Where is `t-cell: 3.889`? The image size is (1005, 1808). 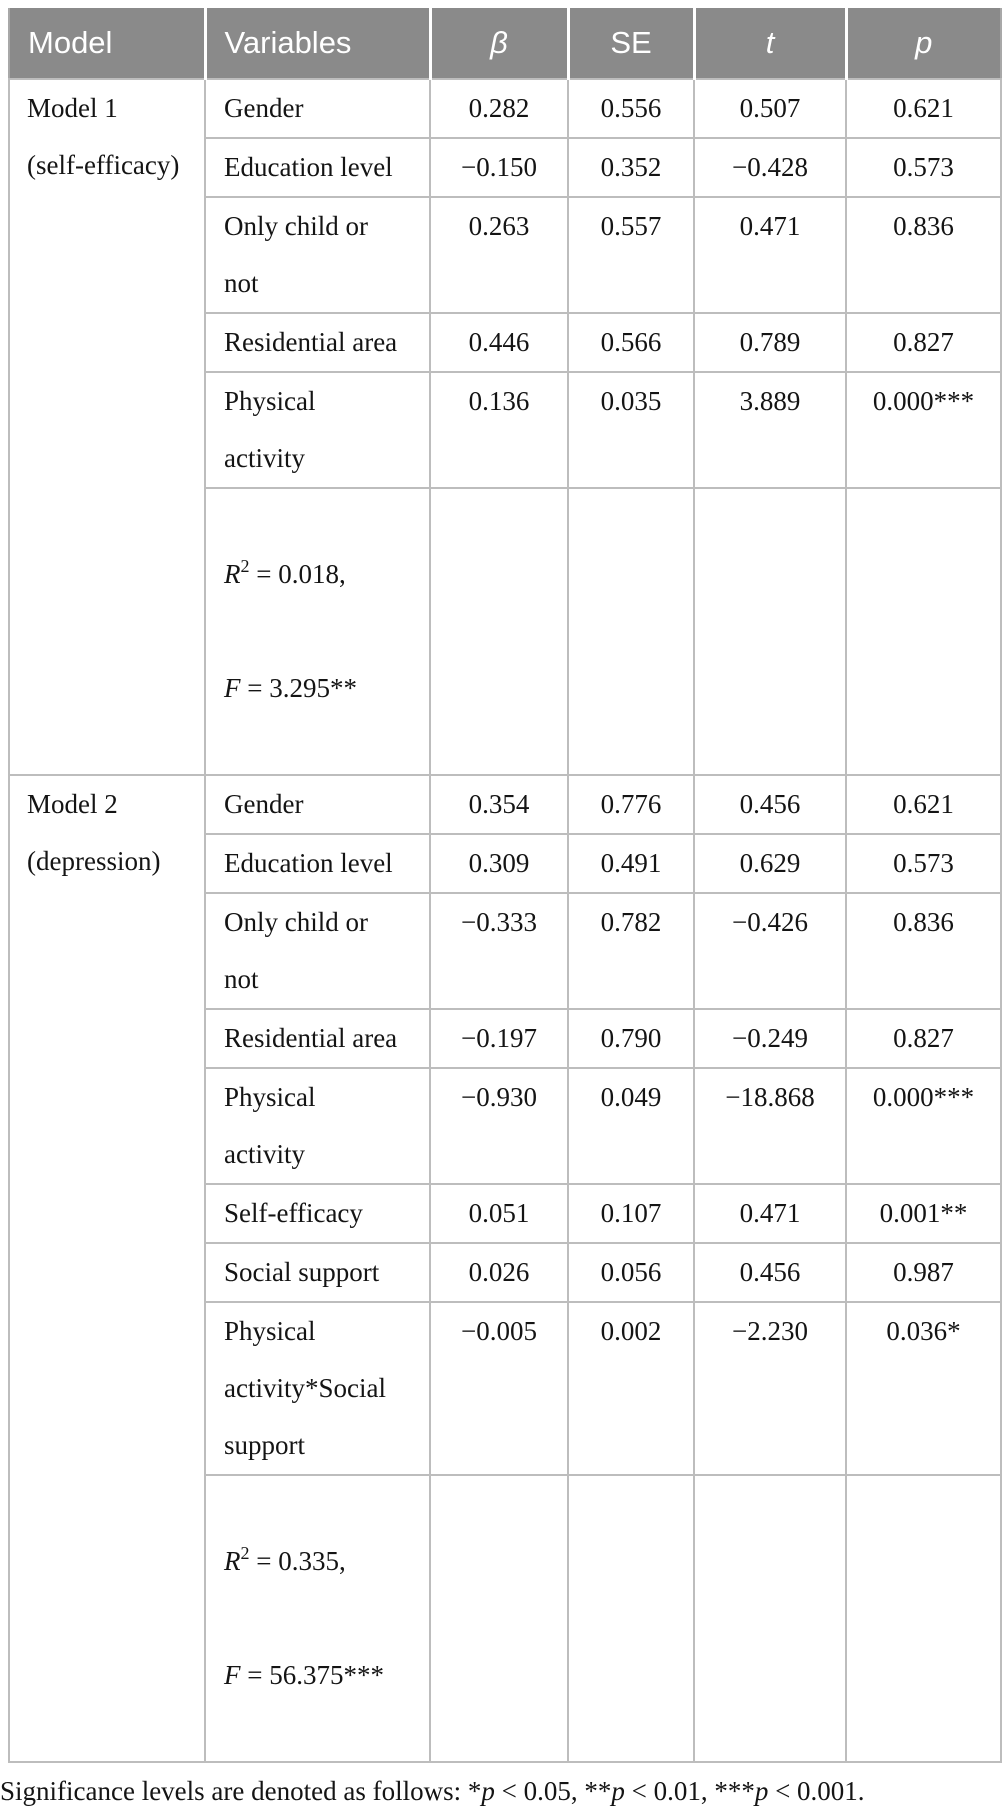 t-cell: 3.889 is located at coordinates (770, 430).